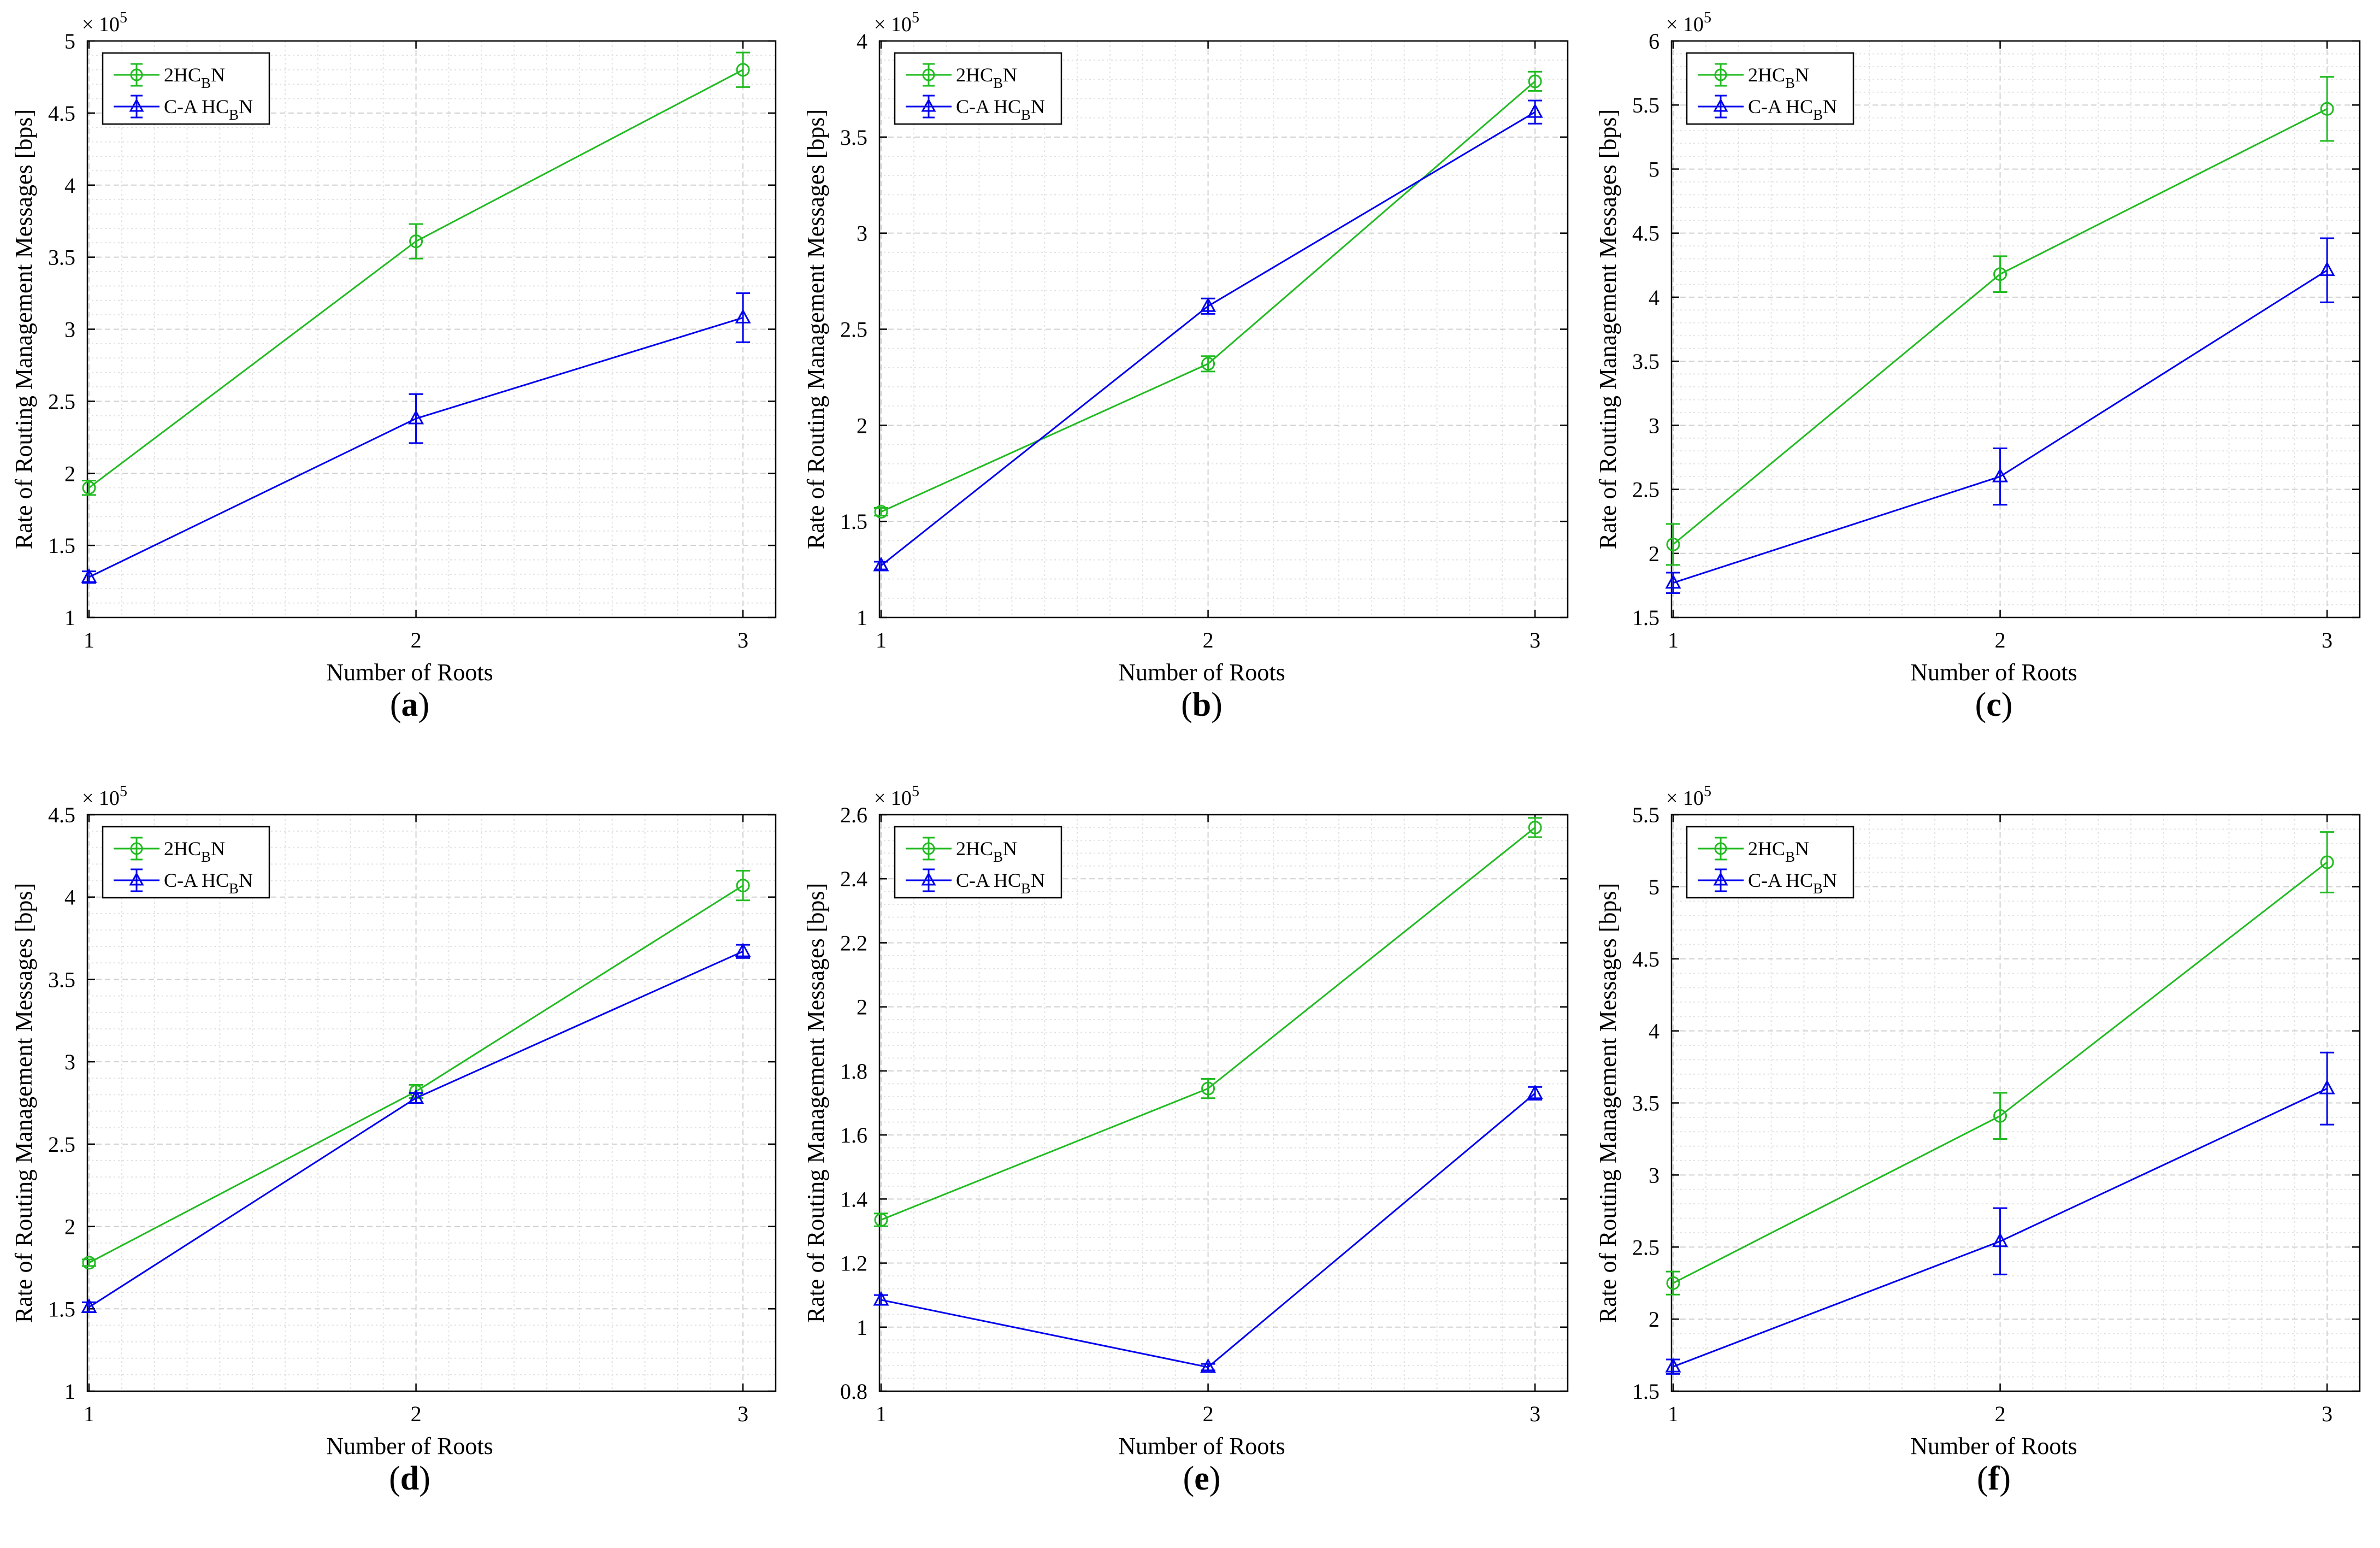  I want to click on y-tick-label: 1, so click(862, 617).